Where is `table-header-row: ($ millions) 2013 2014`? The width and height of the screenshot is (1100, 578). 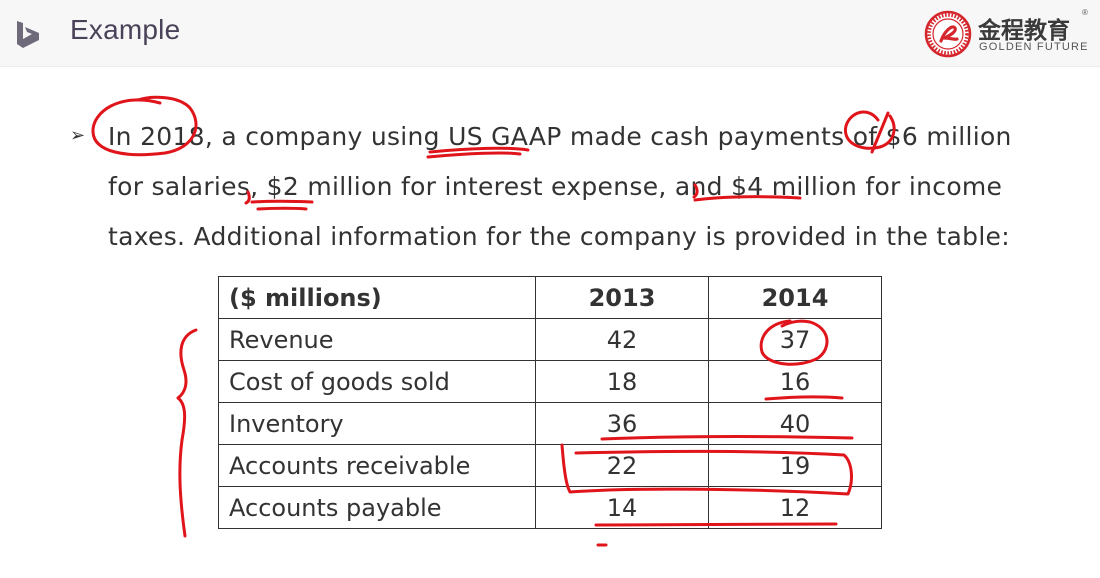
table-header-row: ($ millions) 2013 2014 is located at coordinates (550, 297).